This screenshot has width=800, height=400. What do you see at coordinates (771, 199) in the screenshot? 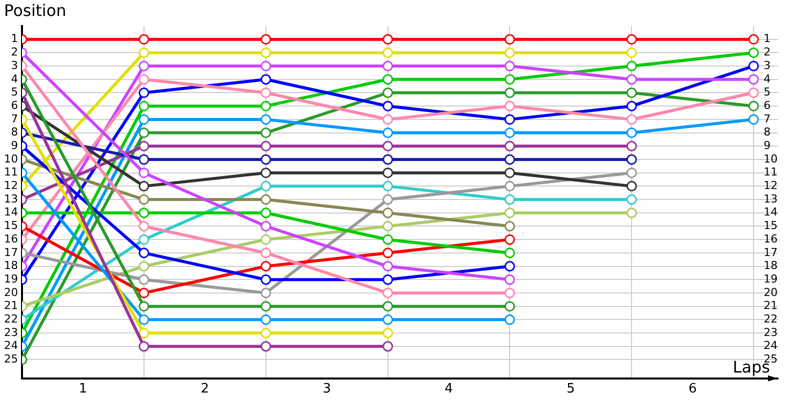
I see `y2-tick-label: 13` at bounding box center [771, 199].